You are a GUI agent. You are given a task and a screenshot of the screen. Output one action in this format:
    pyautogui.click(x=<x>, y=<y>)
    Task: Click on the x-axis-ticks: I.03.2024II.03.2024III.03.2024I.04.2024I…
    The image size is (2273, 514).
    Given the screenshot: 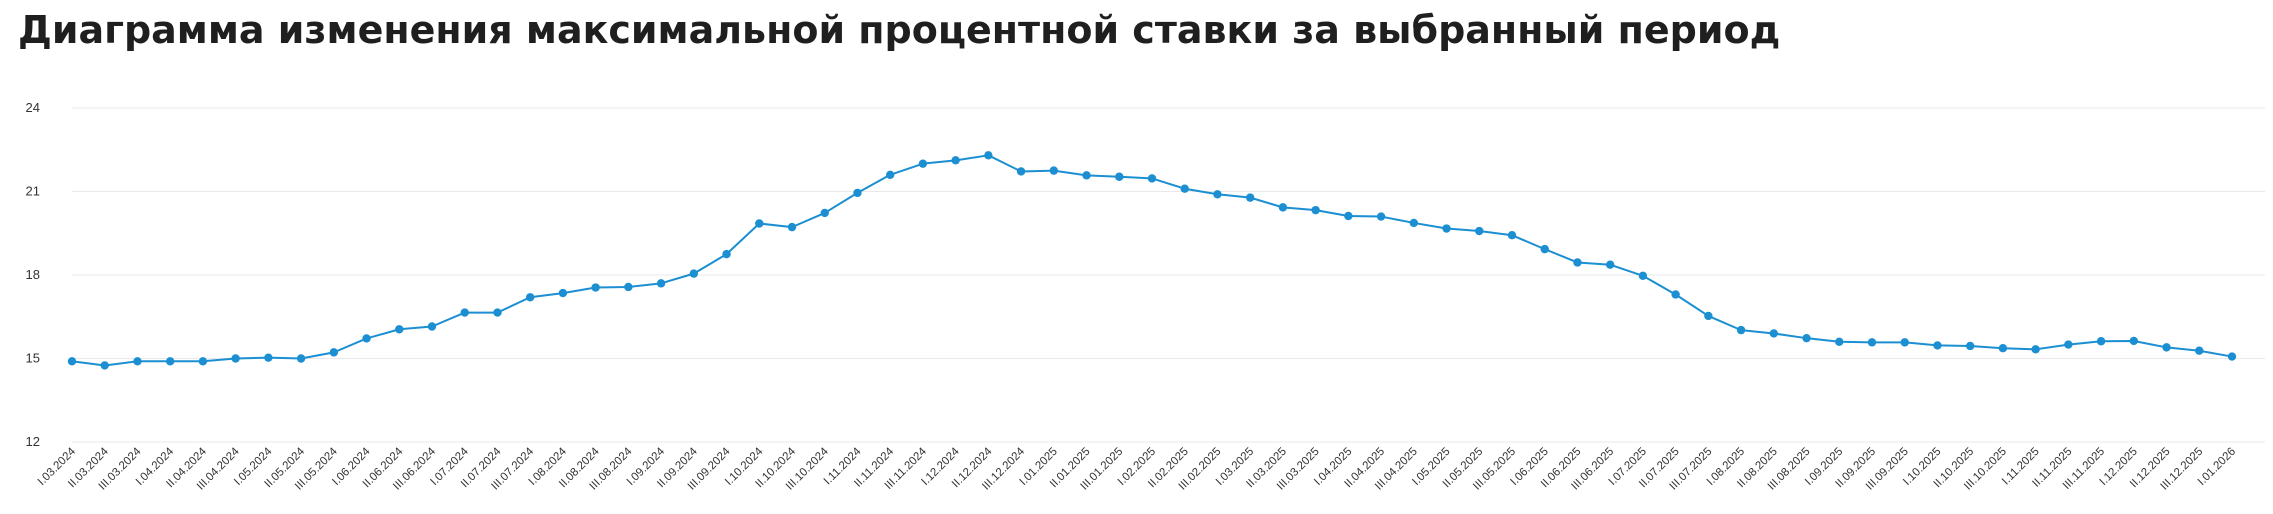 What is the action you would take?
    pyautogui.click(x=1137, y=468)
    